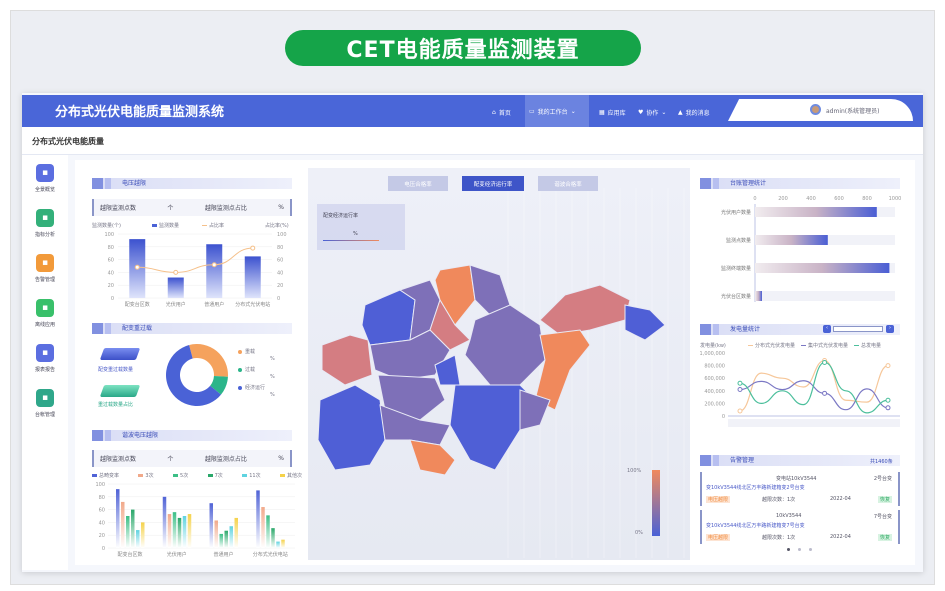  I want to click on nav-collab: ♥ 协作 ⌄, so click(652, 112).